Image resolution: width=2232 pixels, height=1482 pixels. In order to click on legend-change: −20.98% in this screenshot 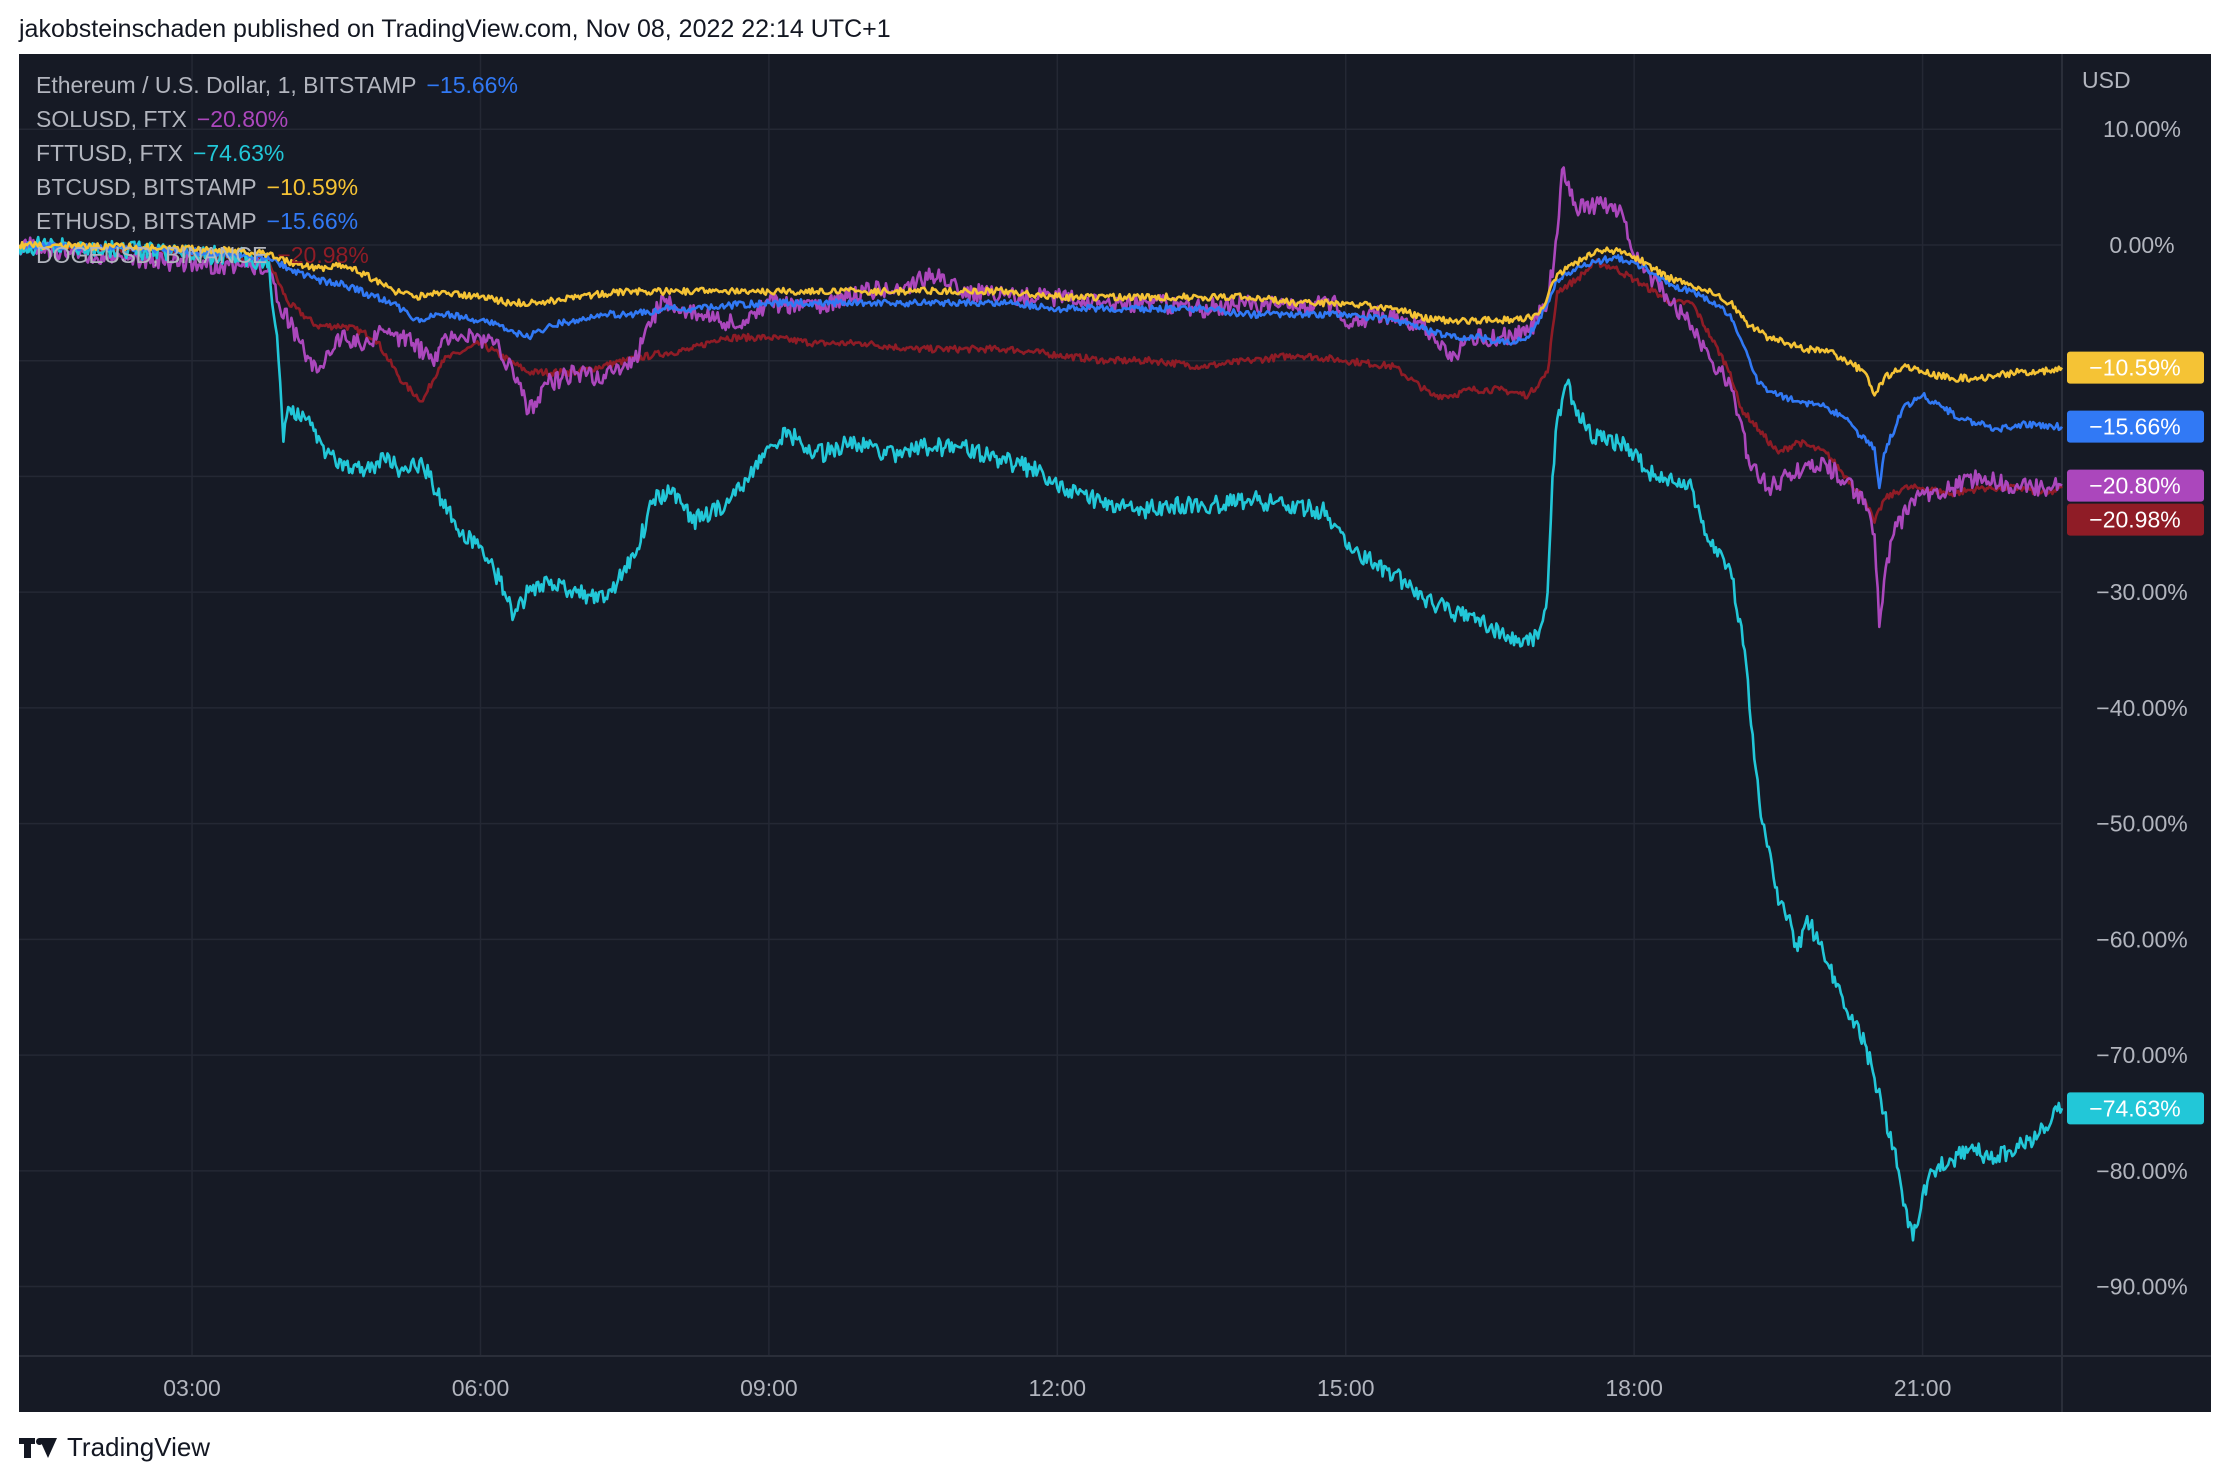, I will do `click(323, 255)`.